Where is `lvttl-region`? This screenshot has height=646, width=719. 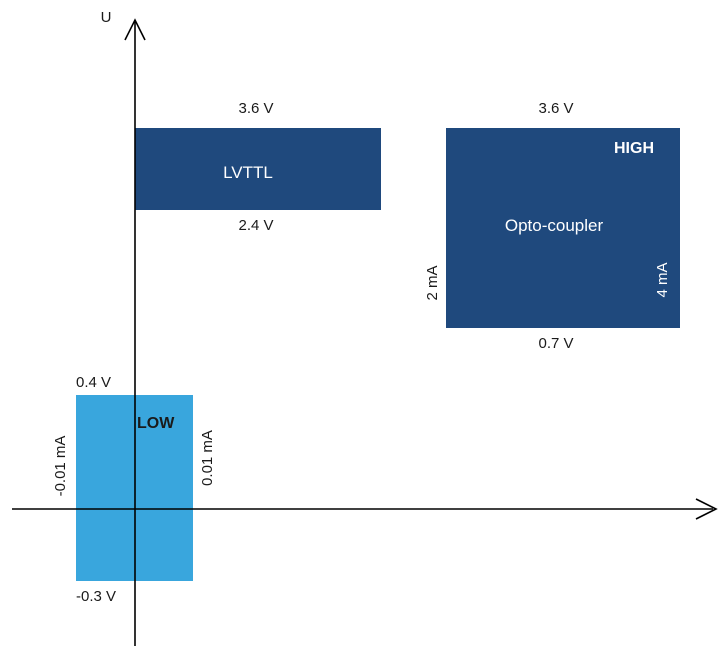
lvttl-region is located at coordinates (258, 169).